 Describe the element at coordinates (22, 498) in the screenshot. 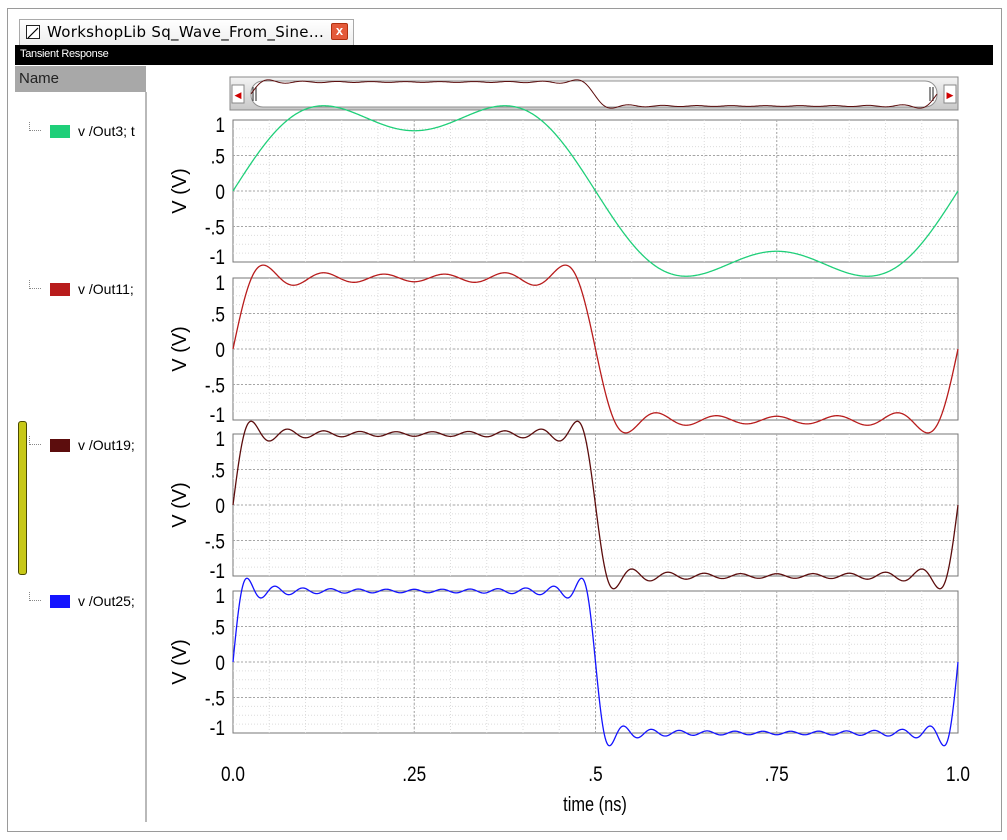

I see `selection-marker` at that location.